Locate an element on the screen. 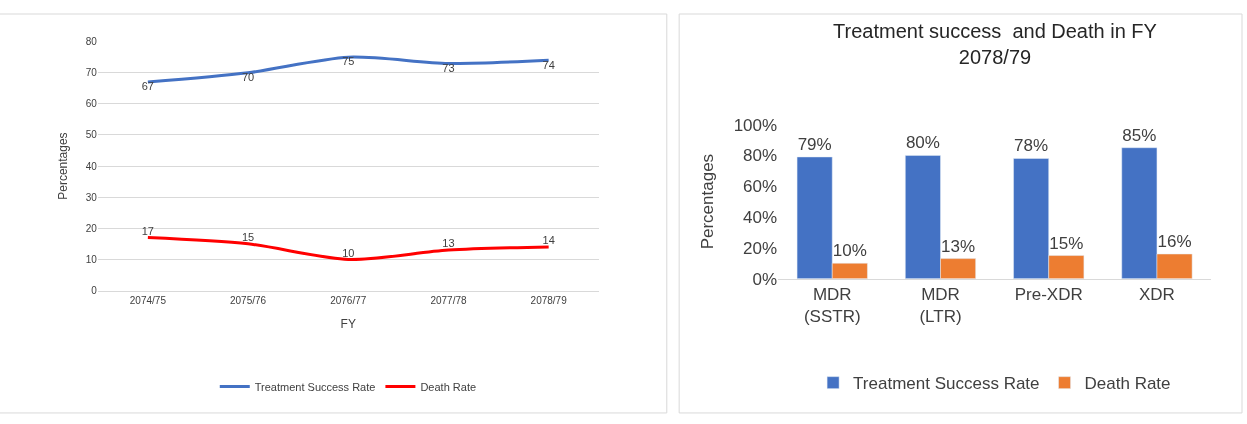 The height and width of the screenshot is (424, 1247). x-tick-label: Pre-XDR is located at coordinates (1048, 295).